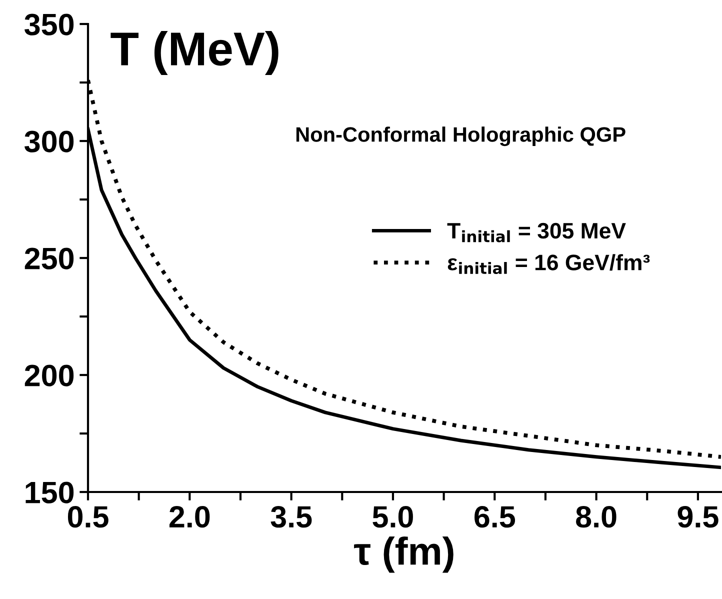  Describe the element at coordinates (194, 53) in the screenshot. I see `chart-title: T (MeV)` at that location.